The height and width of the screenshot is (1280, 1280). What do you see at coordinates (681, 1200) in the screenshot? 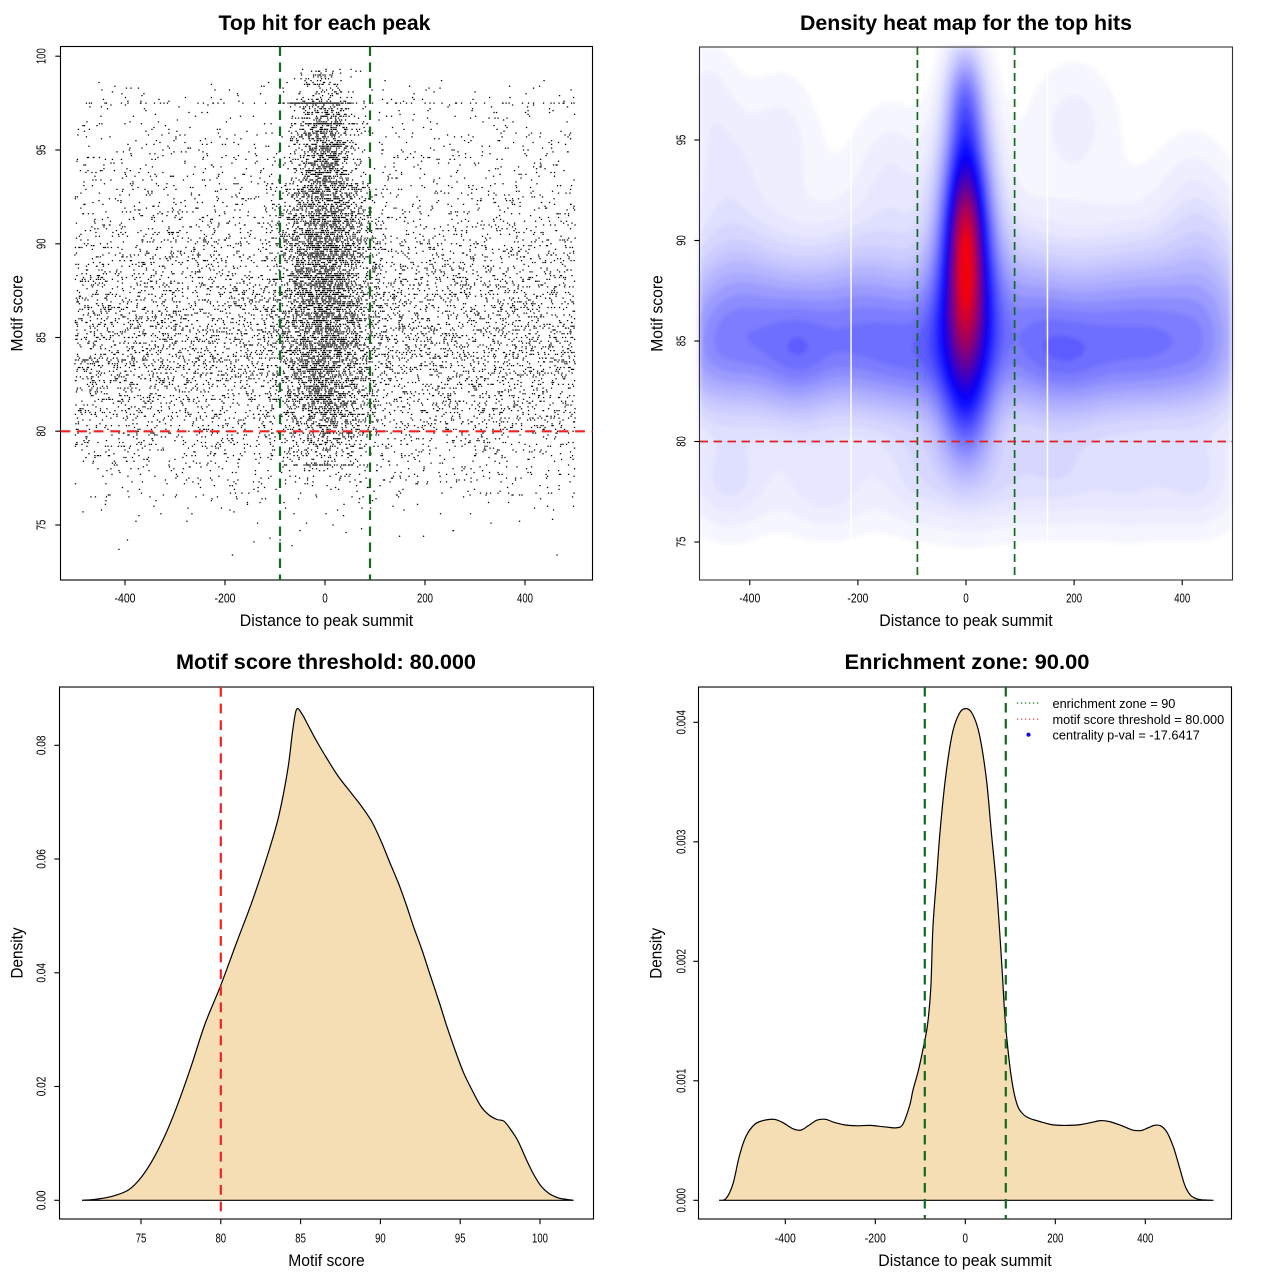
I see `svg-text: 0.000` at bounding box center [681, 1200].